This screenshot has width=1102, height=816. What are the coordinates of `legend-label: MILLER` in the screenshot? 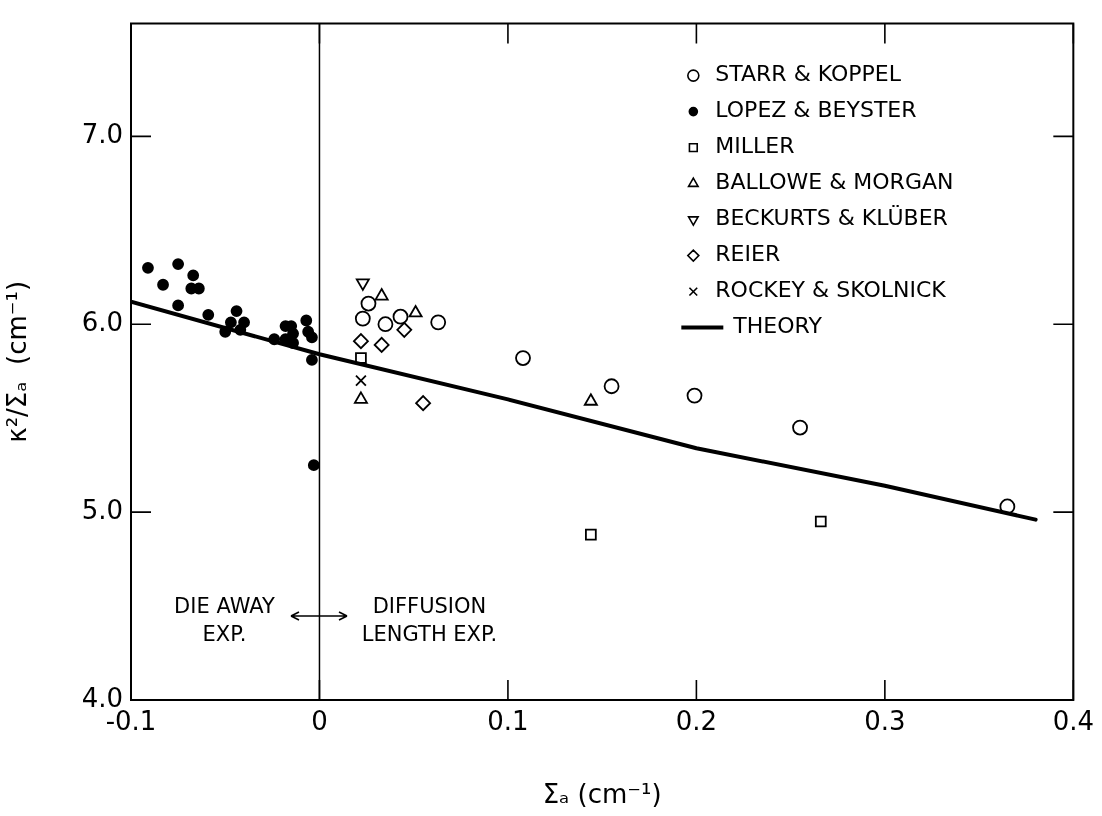 It's located at (755, 146).